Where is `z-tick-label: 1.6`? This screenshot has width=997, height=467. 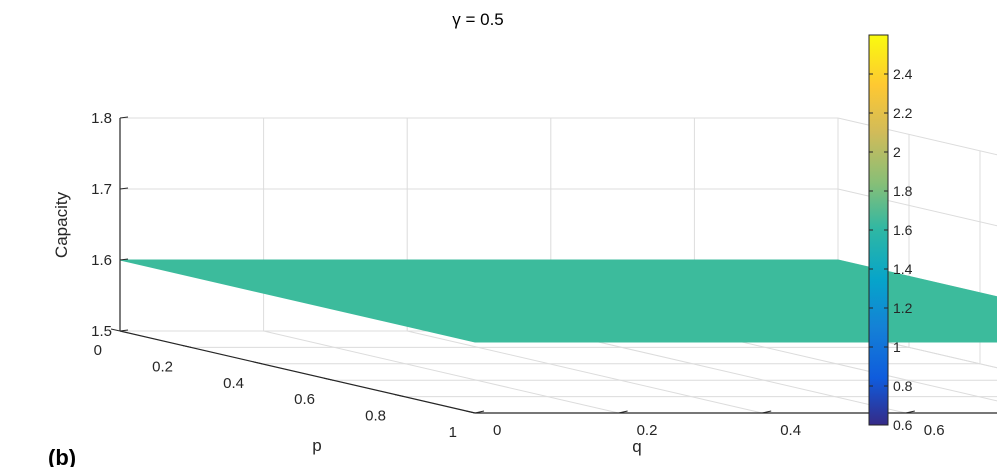 z-tick-label: 1.6 is located at coordinates (101, 260).